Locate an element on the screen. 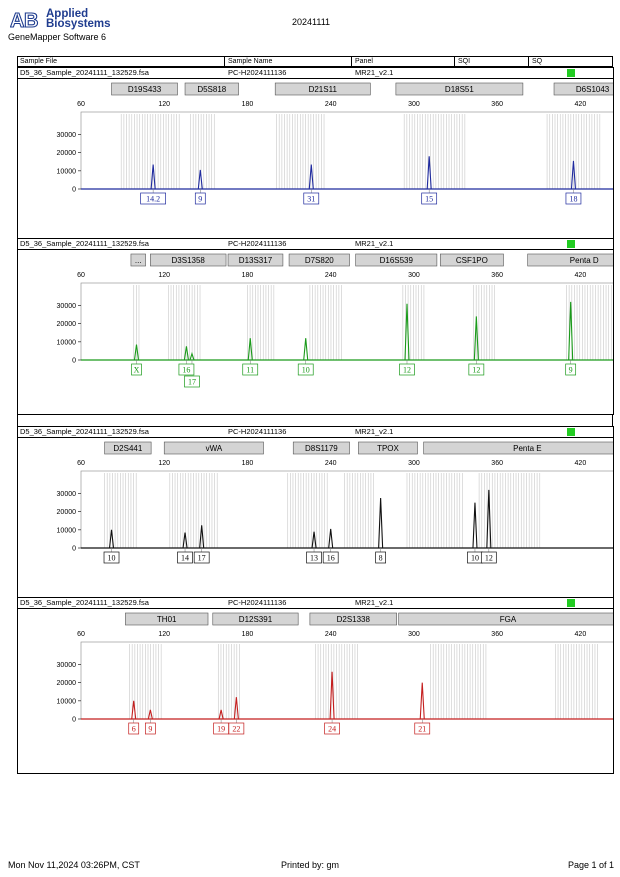 The width and height of the screenshot is (620, 877). marker-label: D2S1338 is located at coordinates (354, 619).